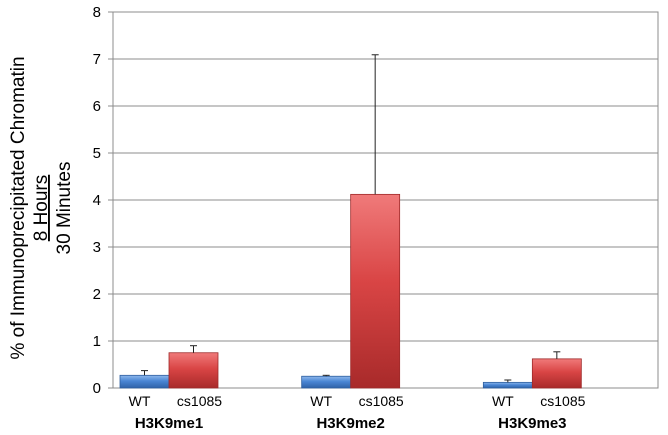 The height and width of the screenshot is (435, 668). I want to click on y-axis-title-line3: 30 Minutes, so click(64, 208).